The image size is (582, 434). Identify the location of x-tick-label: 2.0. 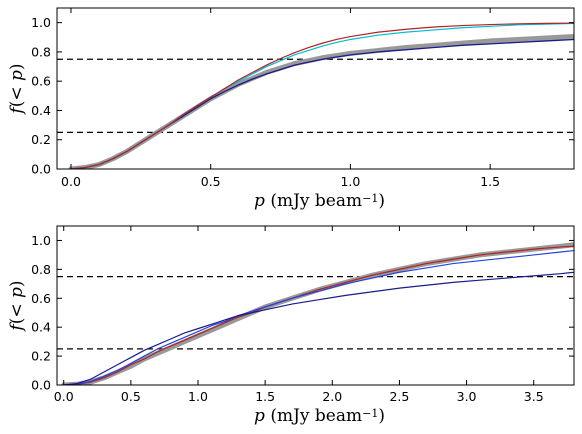
(332, 396).